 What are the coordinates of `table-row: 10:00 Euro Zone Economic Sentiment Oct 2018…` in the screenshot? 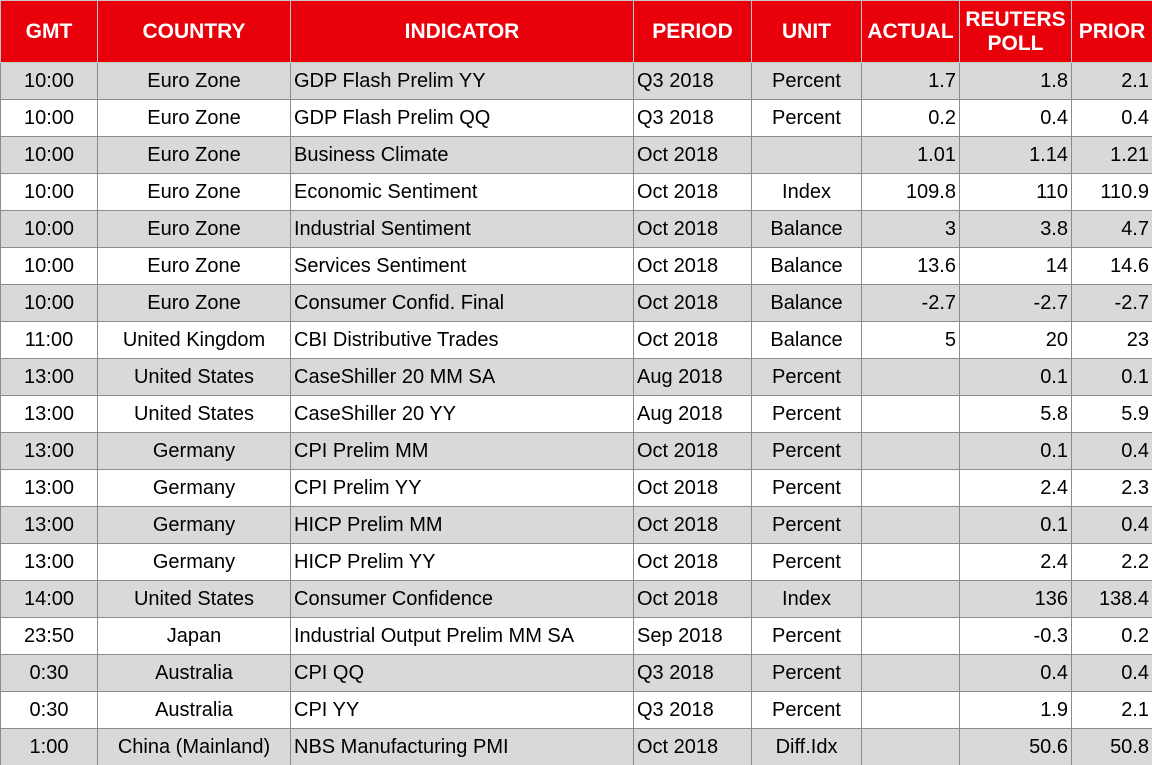 It's located at (576, 192).